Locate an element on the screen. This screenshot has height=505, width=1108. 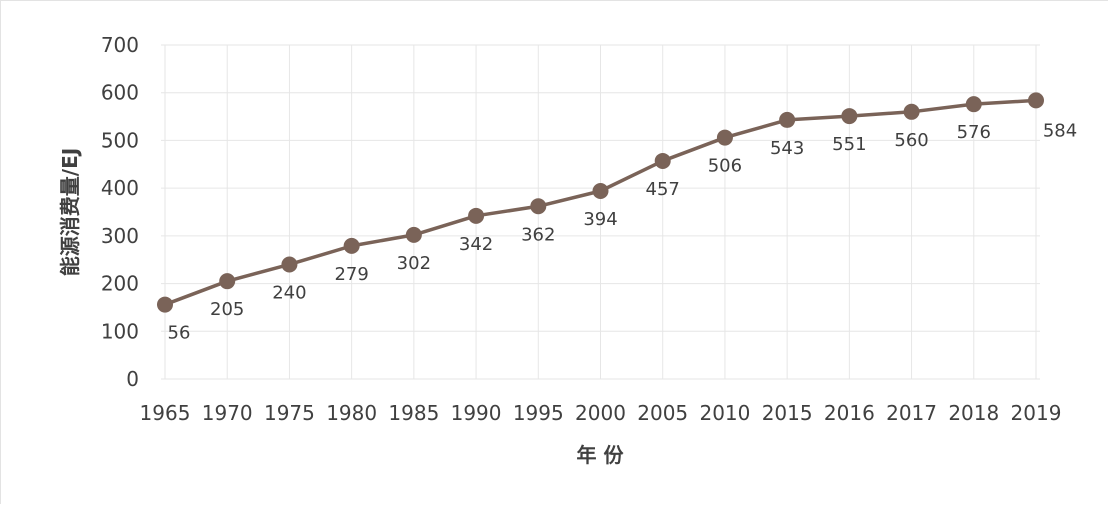
x-tick-label: 2000 is located at coordinates (600, 413).